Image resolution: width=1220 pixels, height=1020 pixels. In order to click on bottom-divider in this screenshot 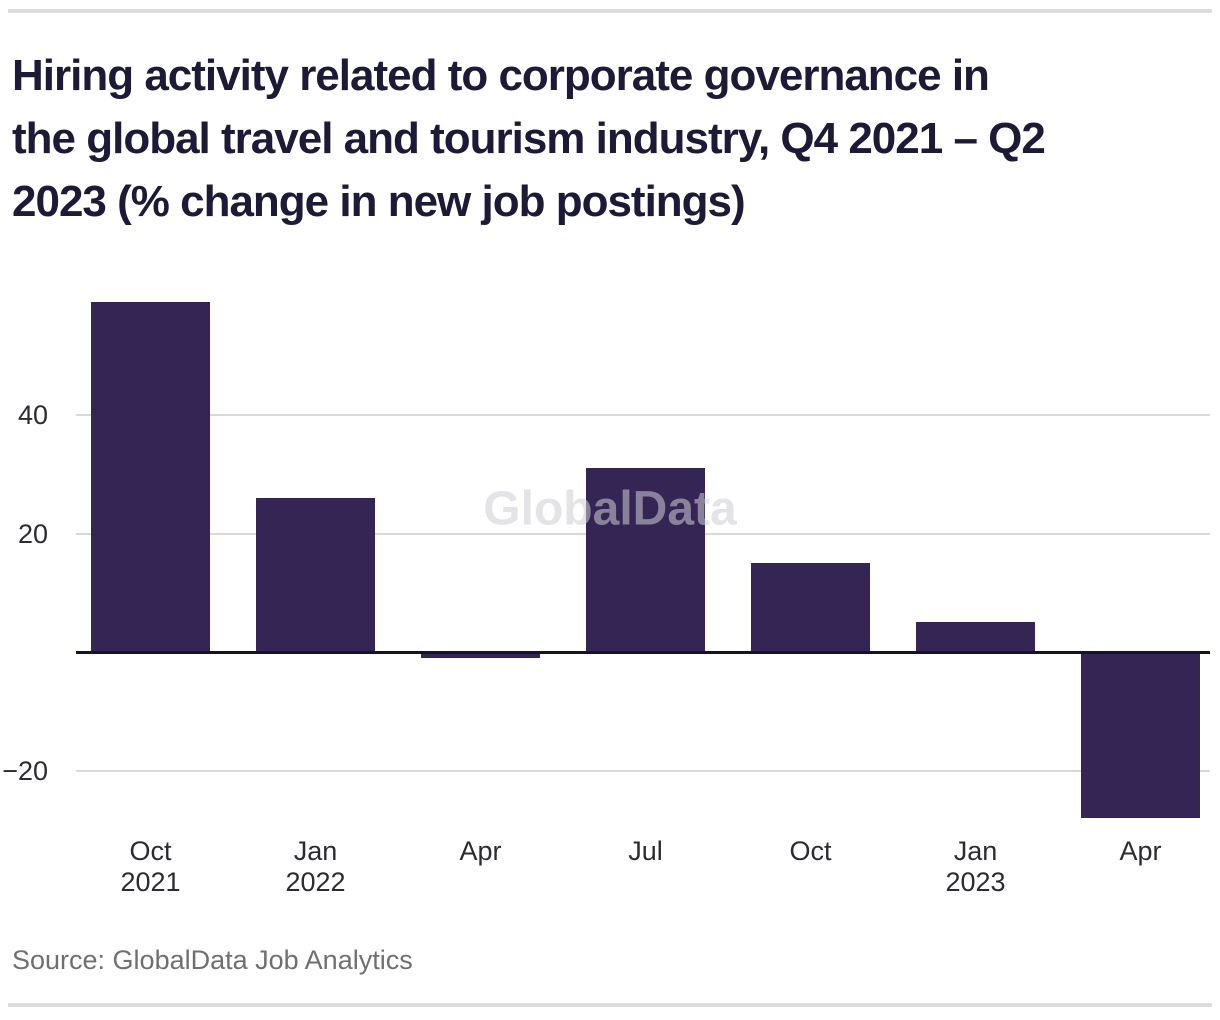, I will do `click(610, 1005)`.